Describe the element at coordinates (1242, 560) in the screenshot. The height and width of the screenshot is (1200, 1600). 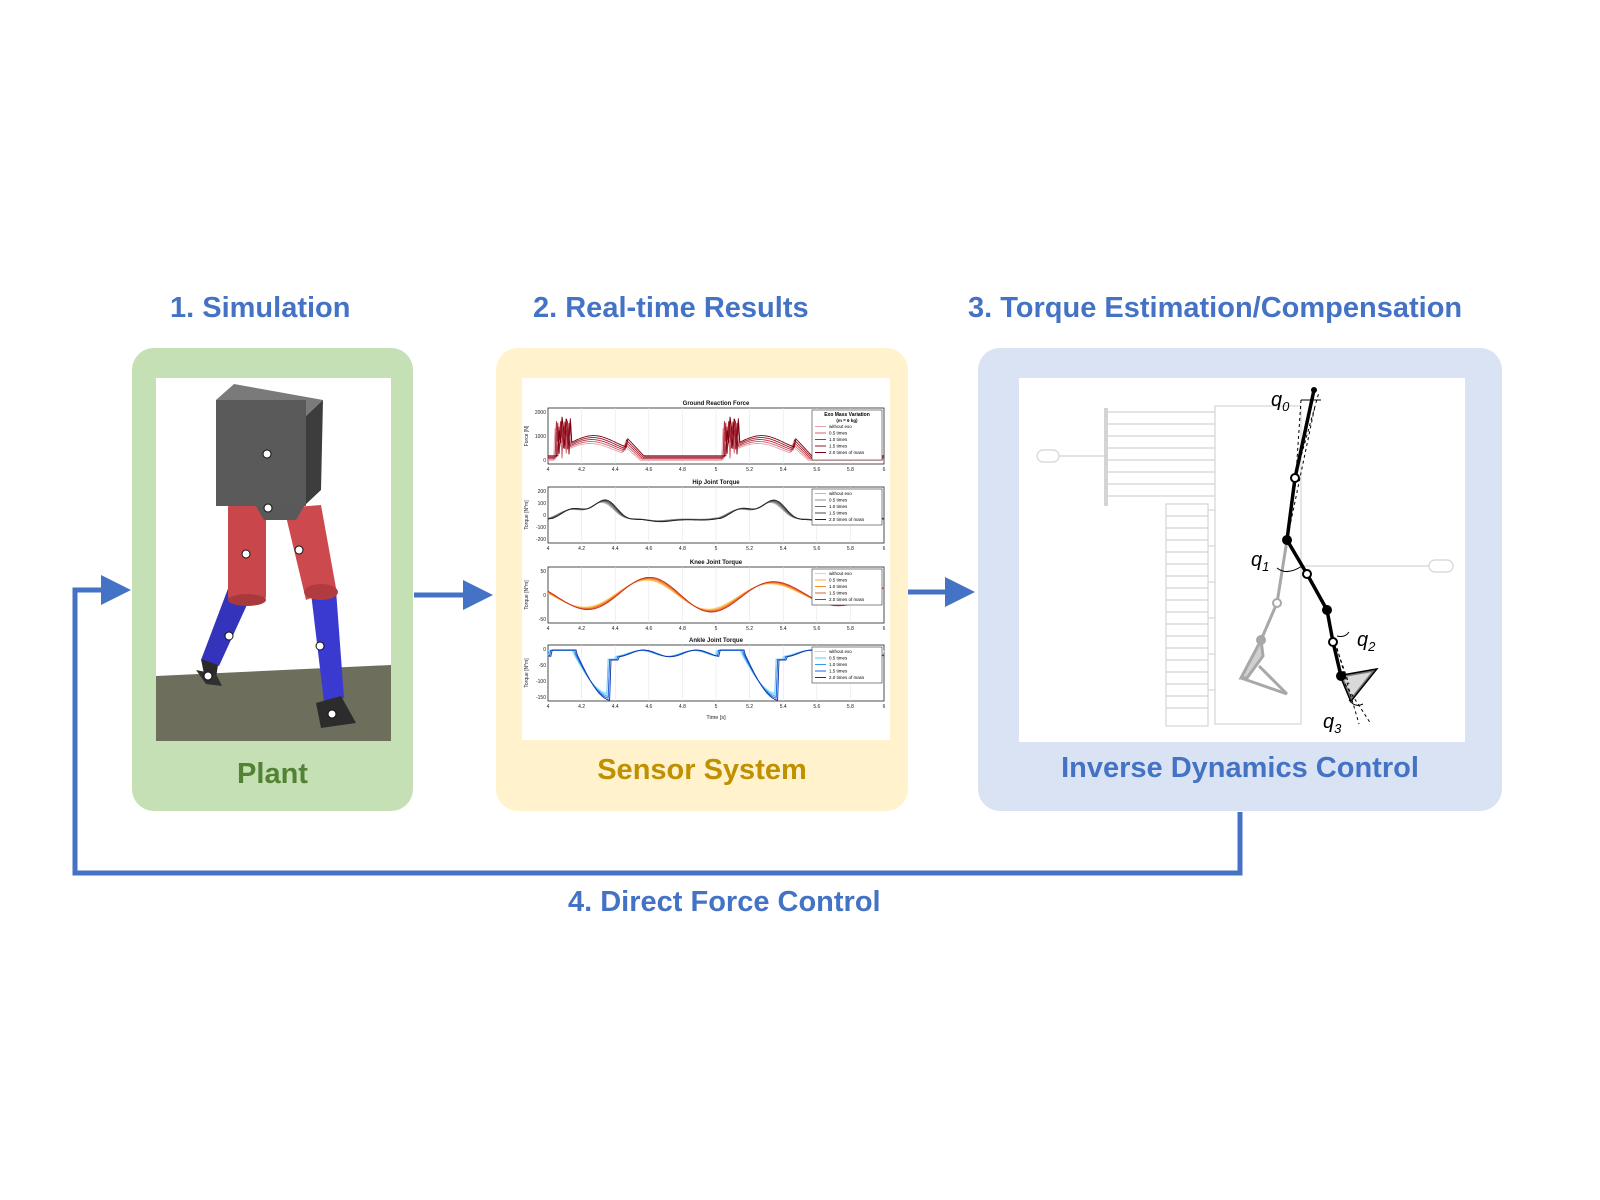
I see `control-diagram: q0 q1 q2 q3` at that location.